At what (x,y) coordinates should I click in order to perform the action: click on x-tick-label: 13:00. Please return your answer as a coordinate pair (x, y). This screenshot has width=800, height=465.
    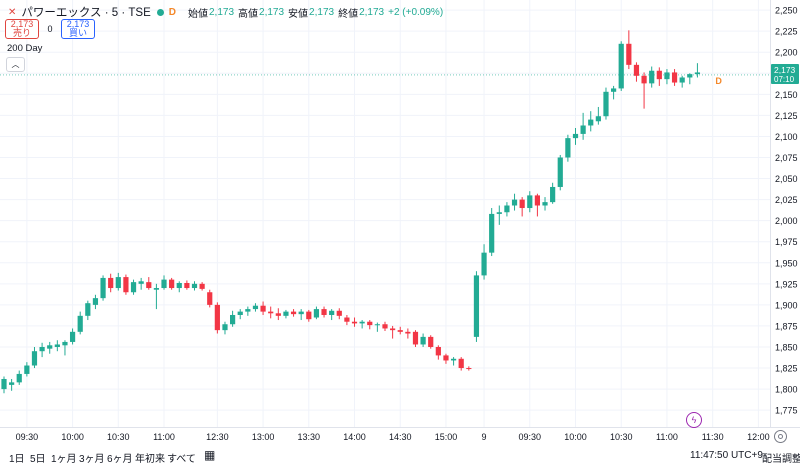
    Looking at the image, I should click on (263, 437).